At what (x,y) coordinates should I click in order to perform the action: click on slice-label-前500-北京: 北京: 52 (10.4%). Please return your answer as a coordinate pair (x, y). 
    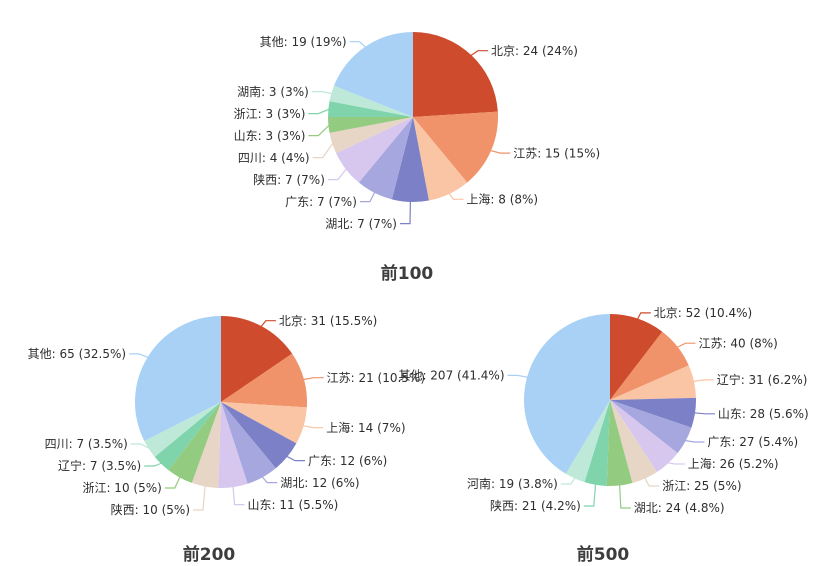
    Looking at the image, I should click on (703, 313).